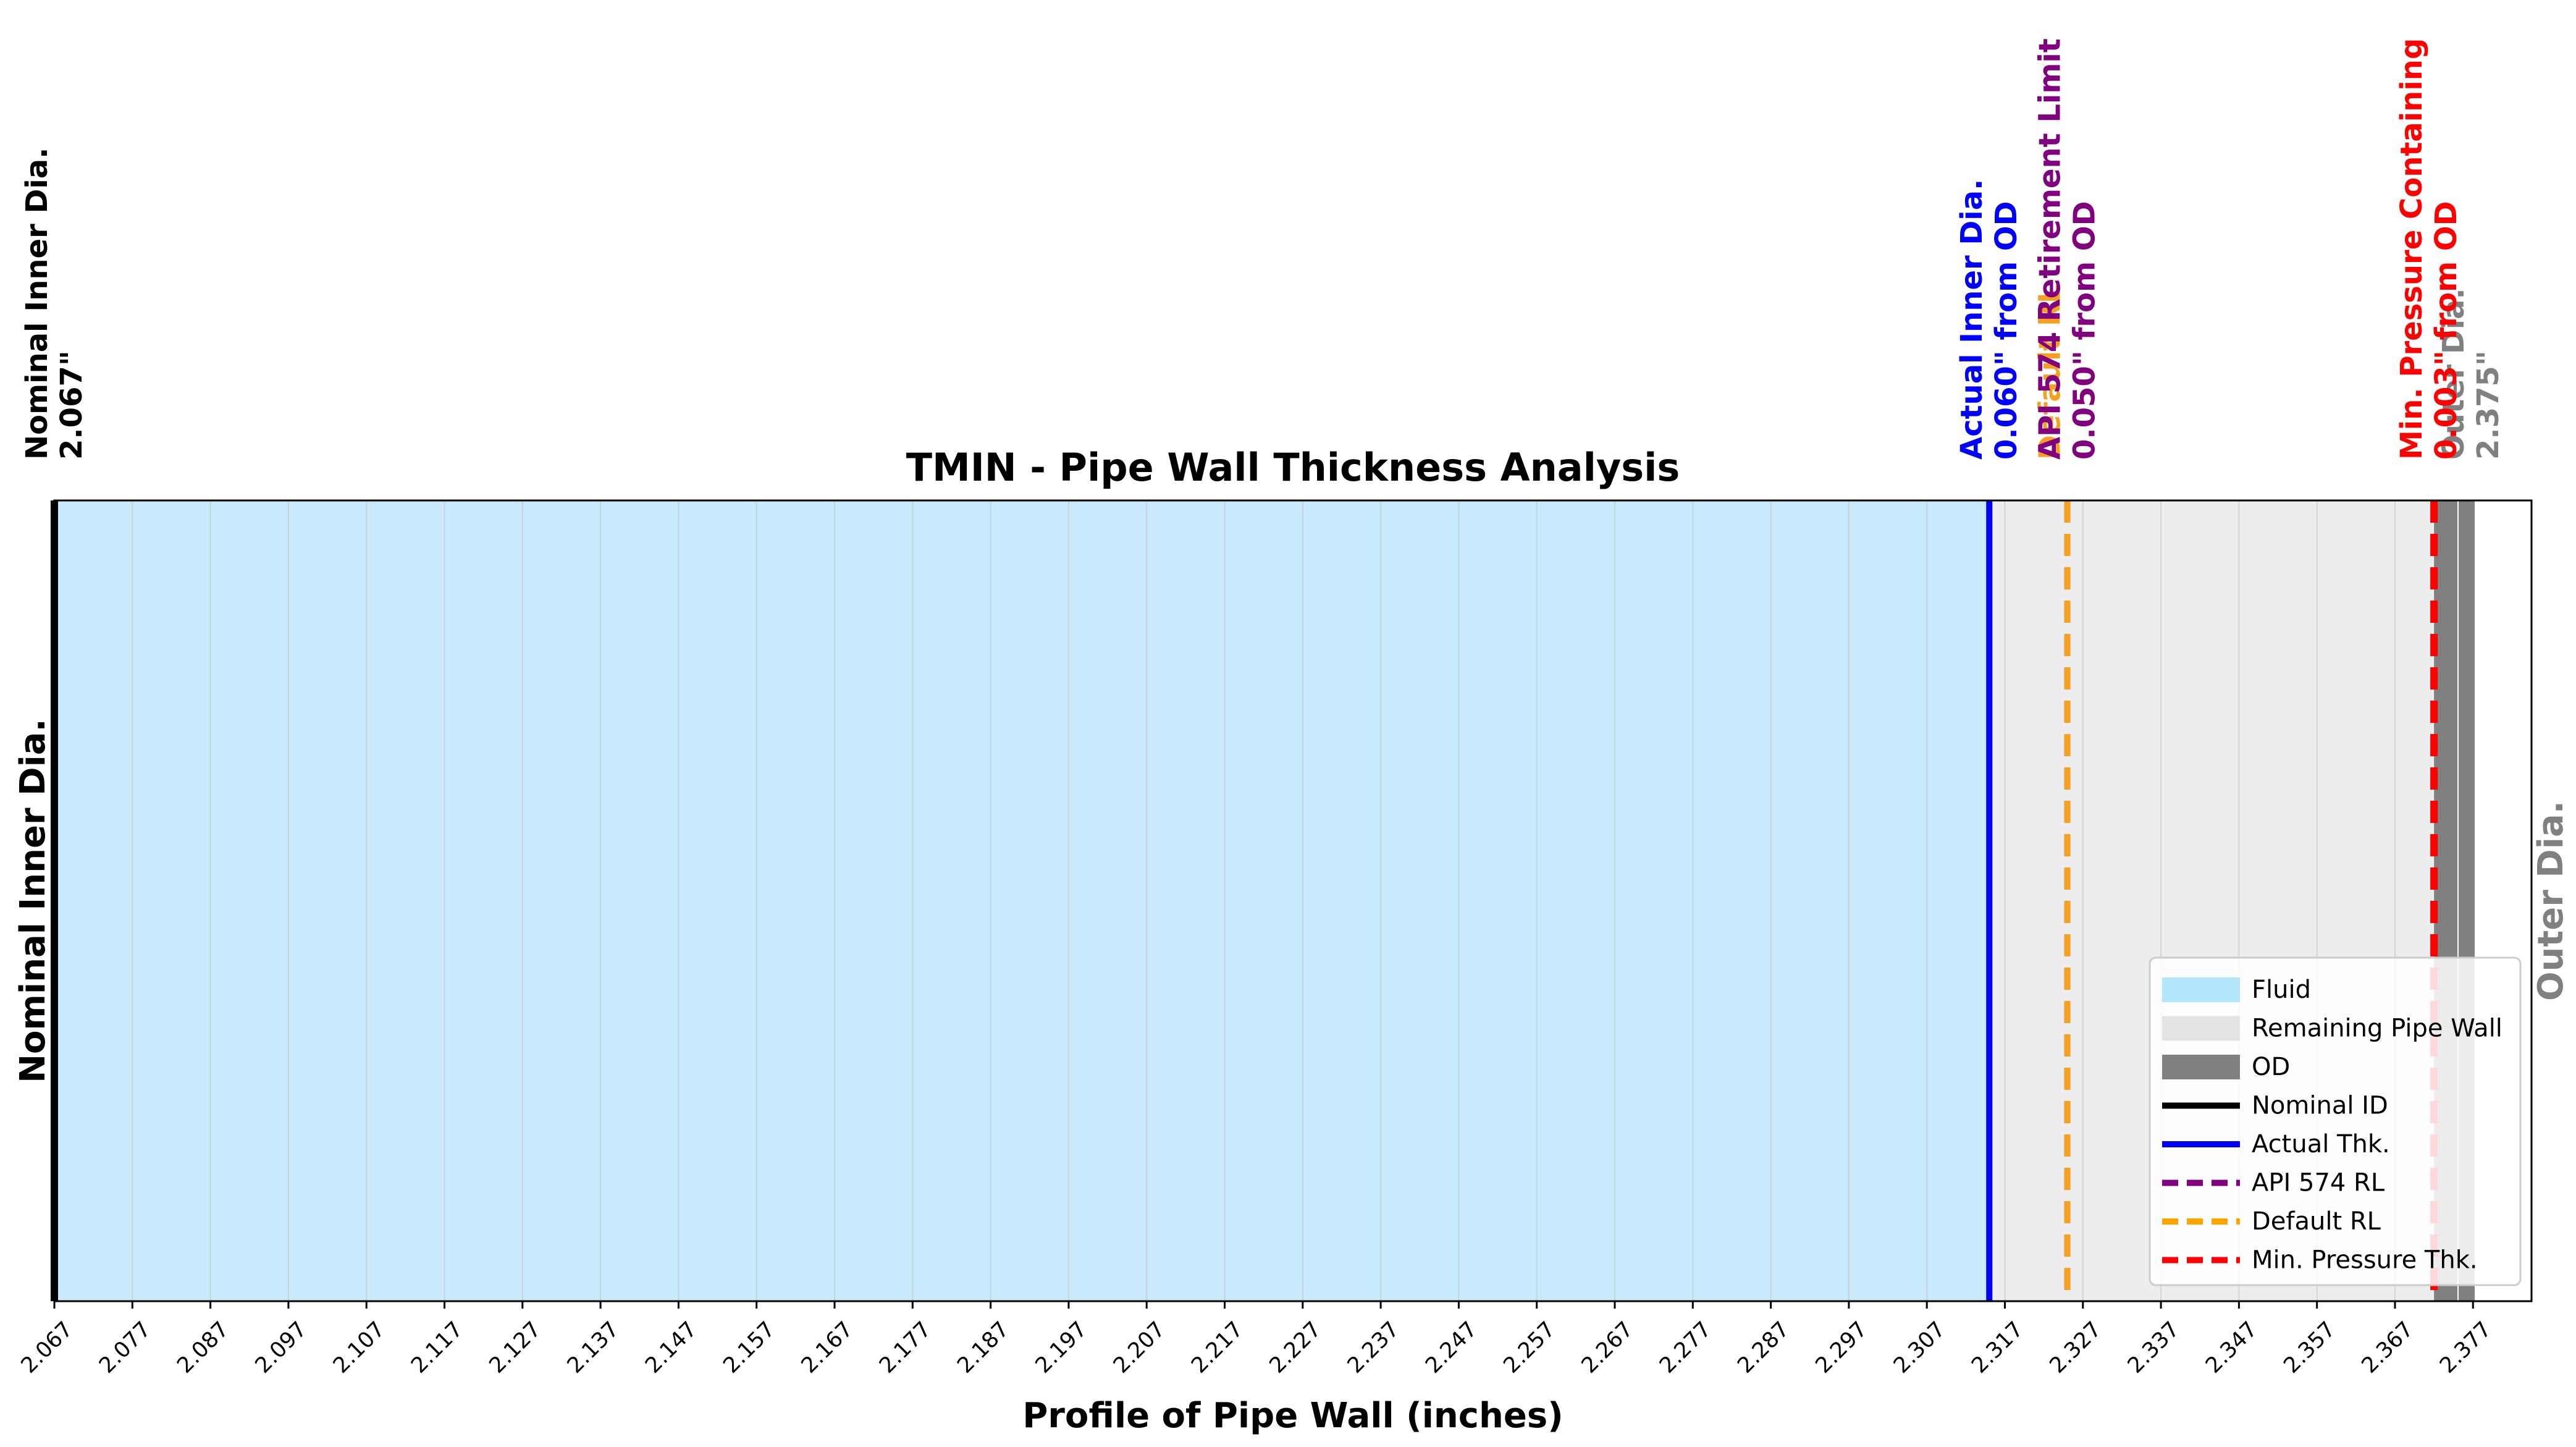 The width and height of the screenshot is (2576, 1447). I want to click on legend-label-nominal-id: Nominal ID, so click(2320, 1106).